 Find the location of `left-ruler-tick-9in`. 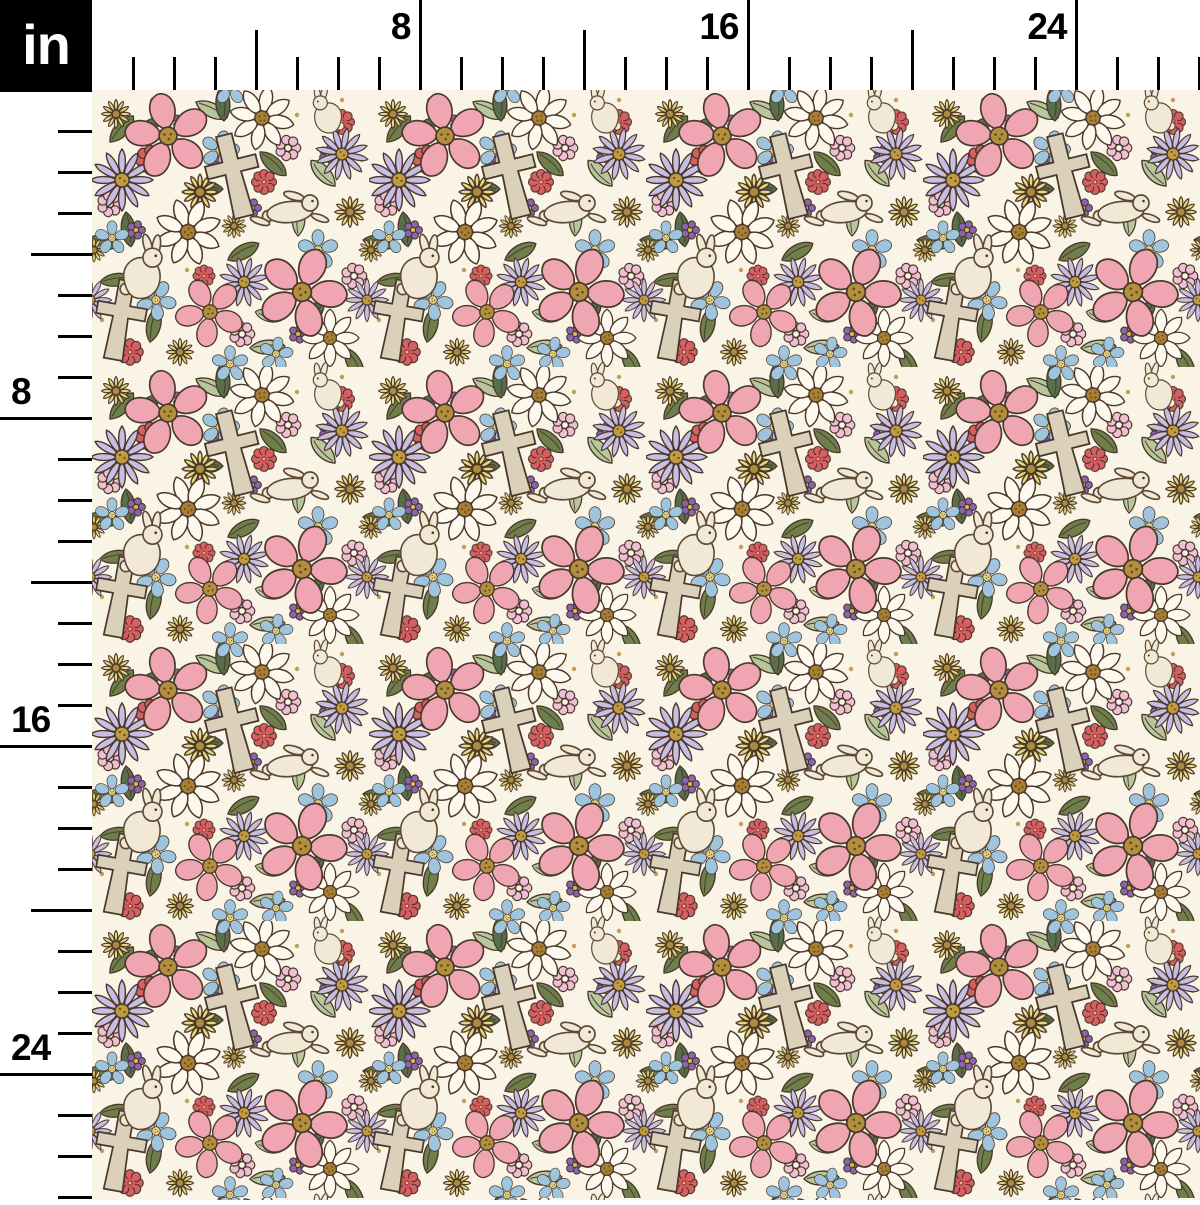

left-ruler-tick-9in is located at coordinates (75, 459).